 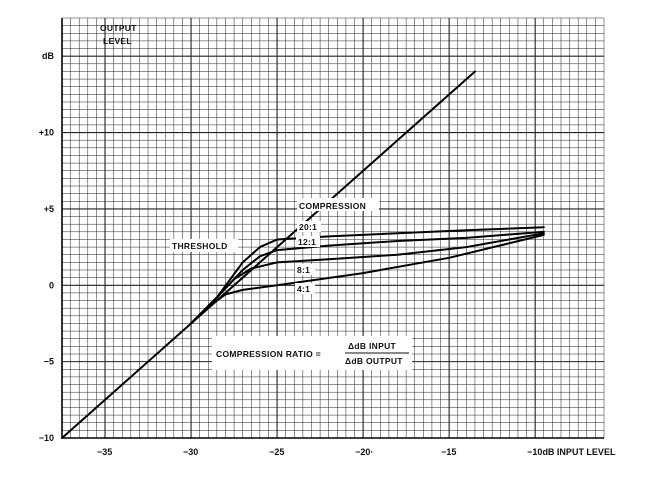 I want to click on x-tick-label: −10dB INPUT LEVEL, so click(x=571, y=452).